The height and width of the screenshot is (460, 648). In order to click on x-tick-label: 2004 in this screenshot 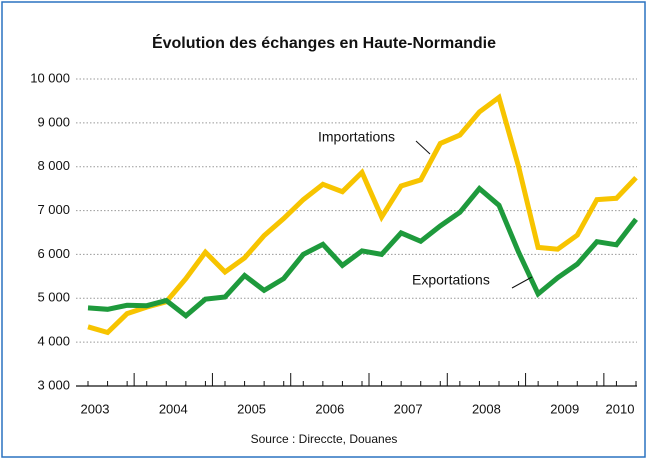, I will do `click(173, 408)`.